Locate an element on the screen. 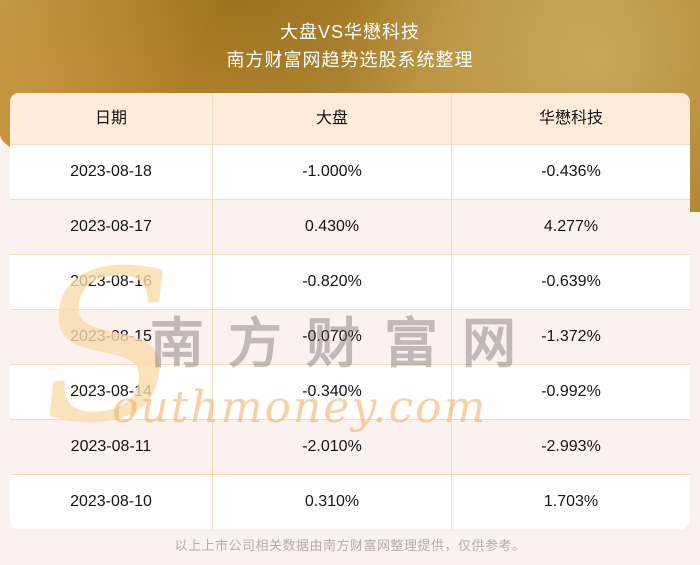 Image resolution: width=700 pixels, height=565 pixels. stock-change-cell: 1.703% is located at coordinates (571, 501).